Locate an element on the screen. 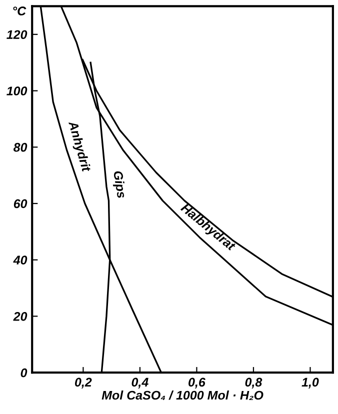 This screenshot has height=414, width=338. x-axis-title: Mol CaSO₄ / 1000 Mol · H₂O is located at coordinates (183, 395).